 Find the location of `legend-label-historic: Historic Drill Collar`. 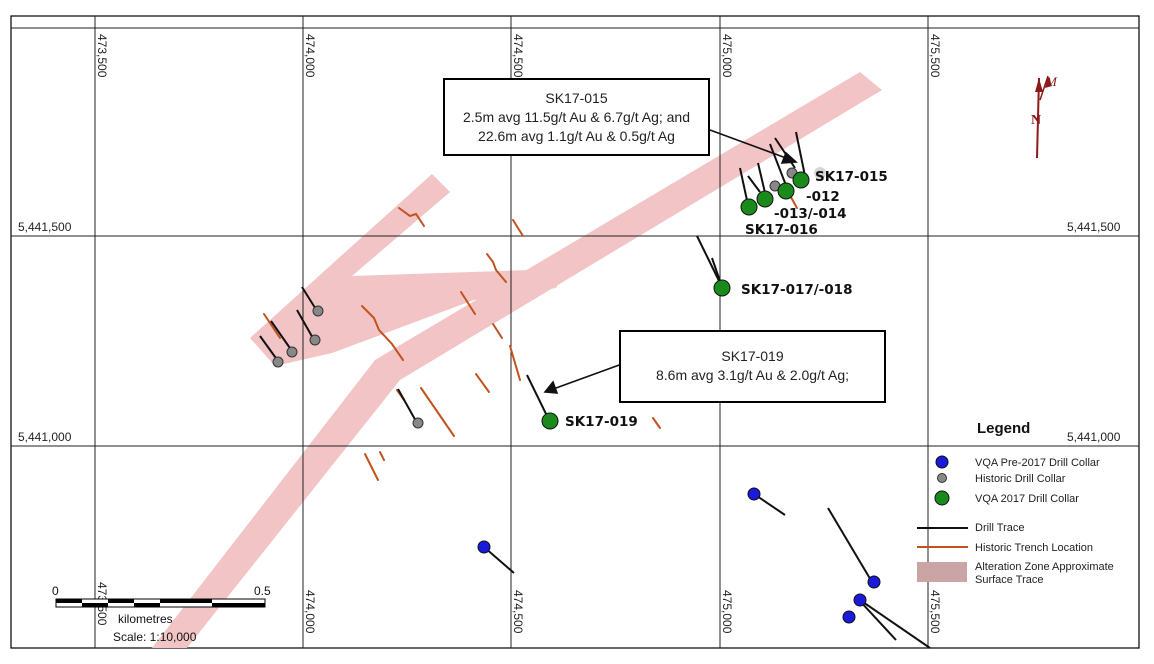

legend-label-historic: Historic Drill Collar is located at coordinates (1020, 479).